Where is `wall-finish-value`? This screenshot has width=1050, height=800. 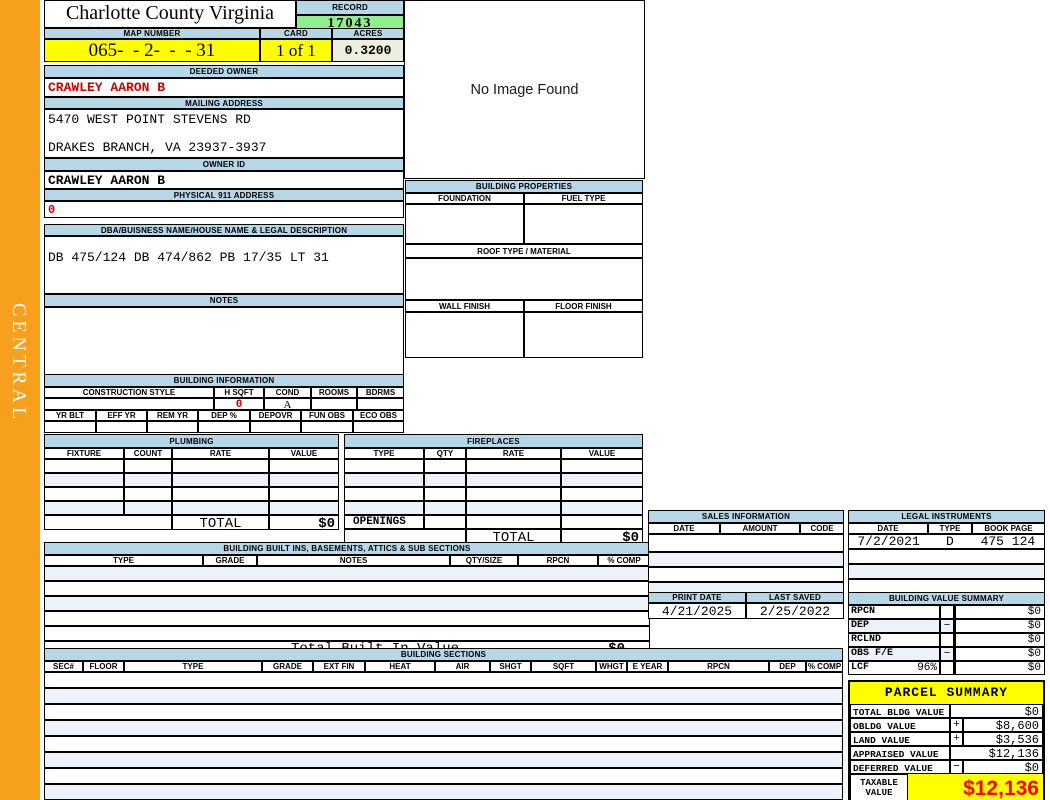 wall-finish-value is located at coordinates (464, 335).